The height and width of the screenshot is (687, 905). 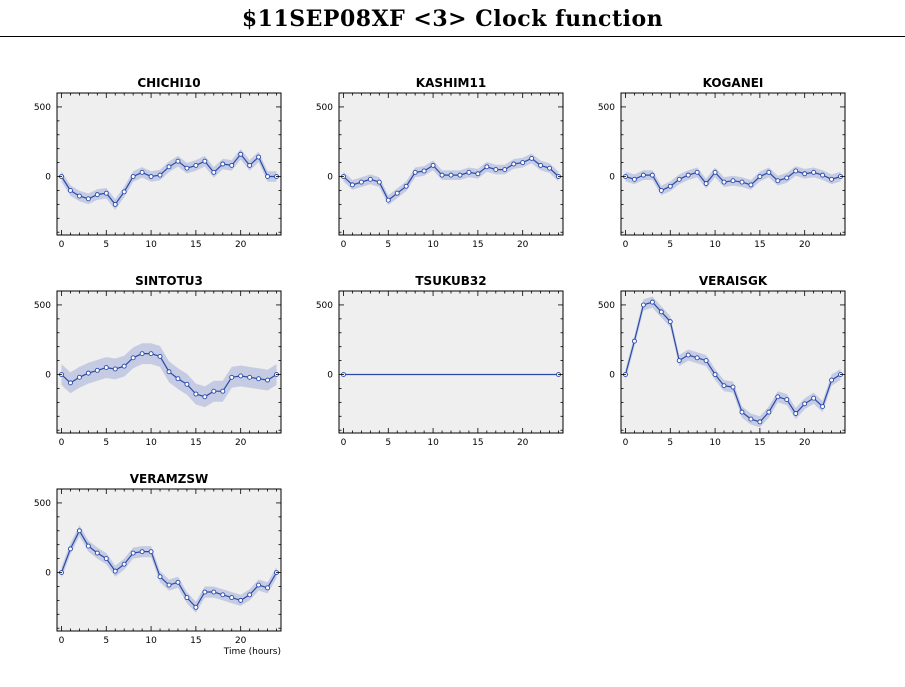 What do you see at coordinates (733, 83) in the screenshot?
I see `panel-title: KOGANEI` at bounding box center [733, 83].